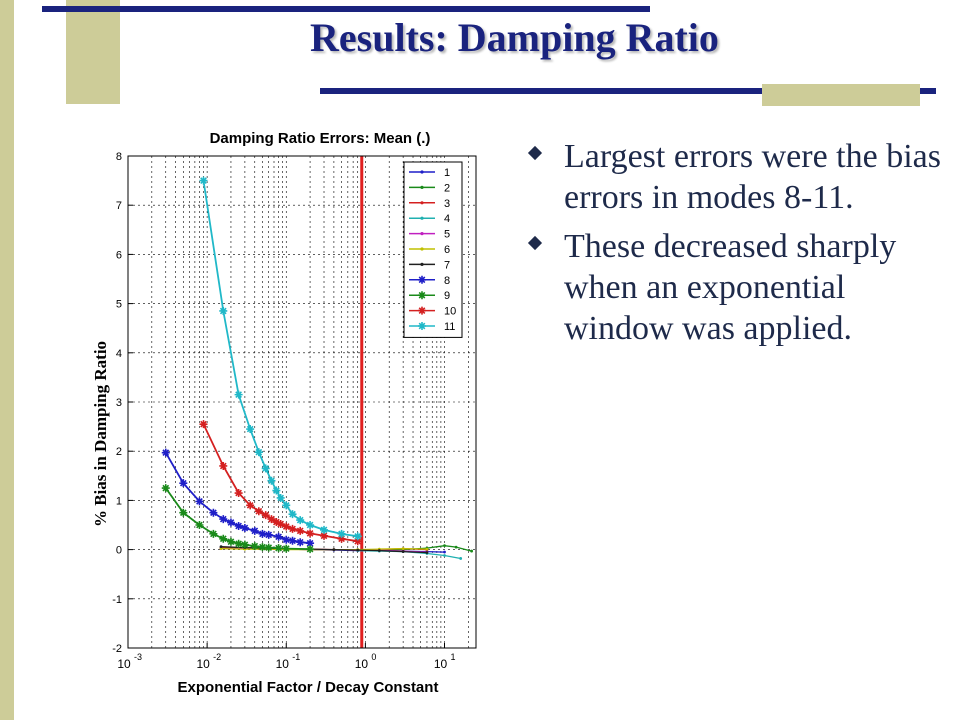  What do you see at coordinates (308, 687) in the screenshot?
I see `chart-x-axis-label: Exponential Factor / Decay Constant` at bounding box center [308, 687].